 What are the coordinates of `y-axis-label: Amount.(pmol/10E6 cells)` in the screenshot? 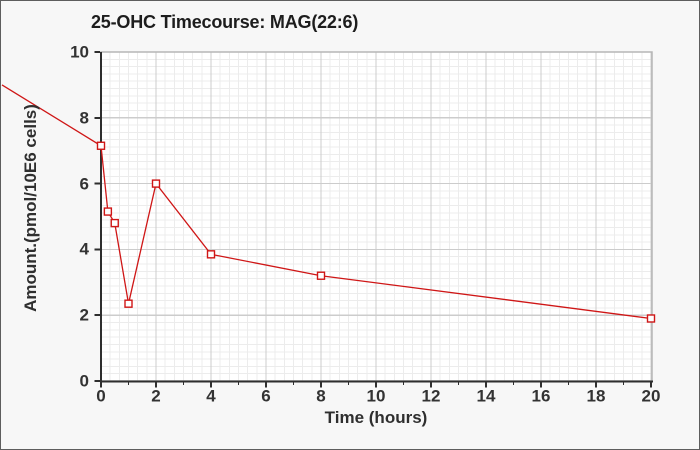 It's located at (30, 208).